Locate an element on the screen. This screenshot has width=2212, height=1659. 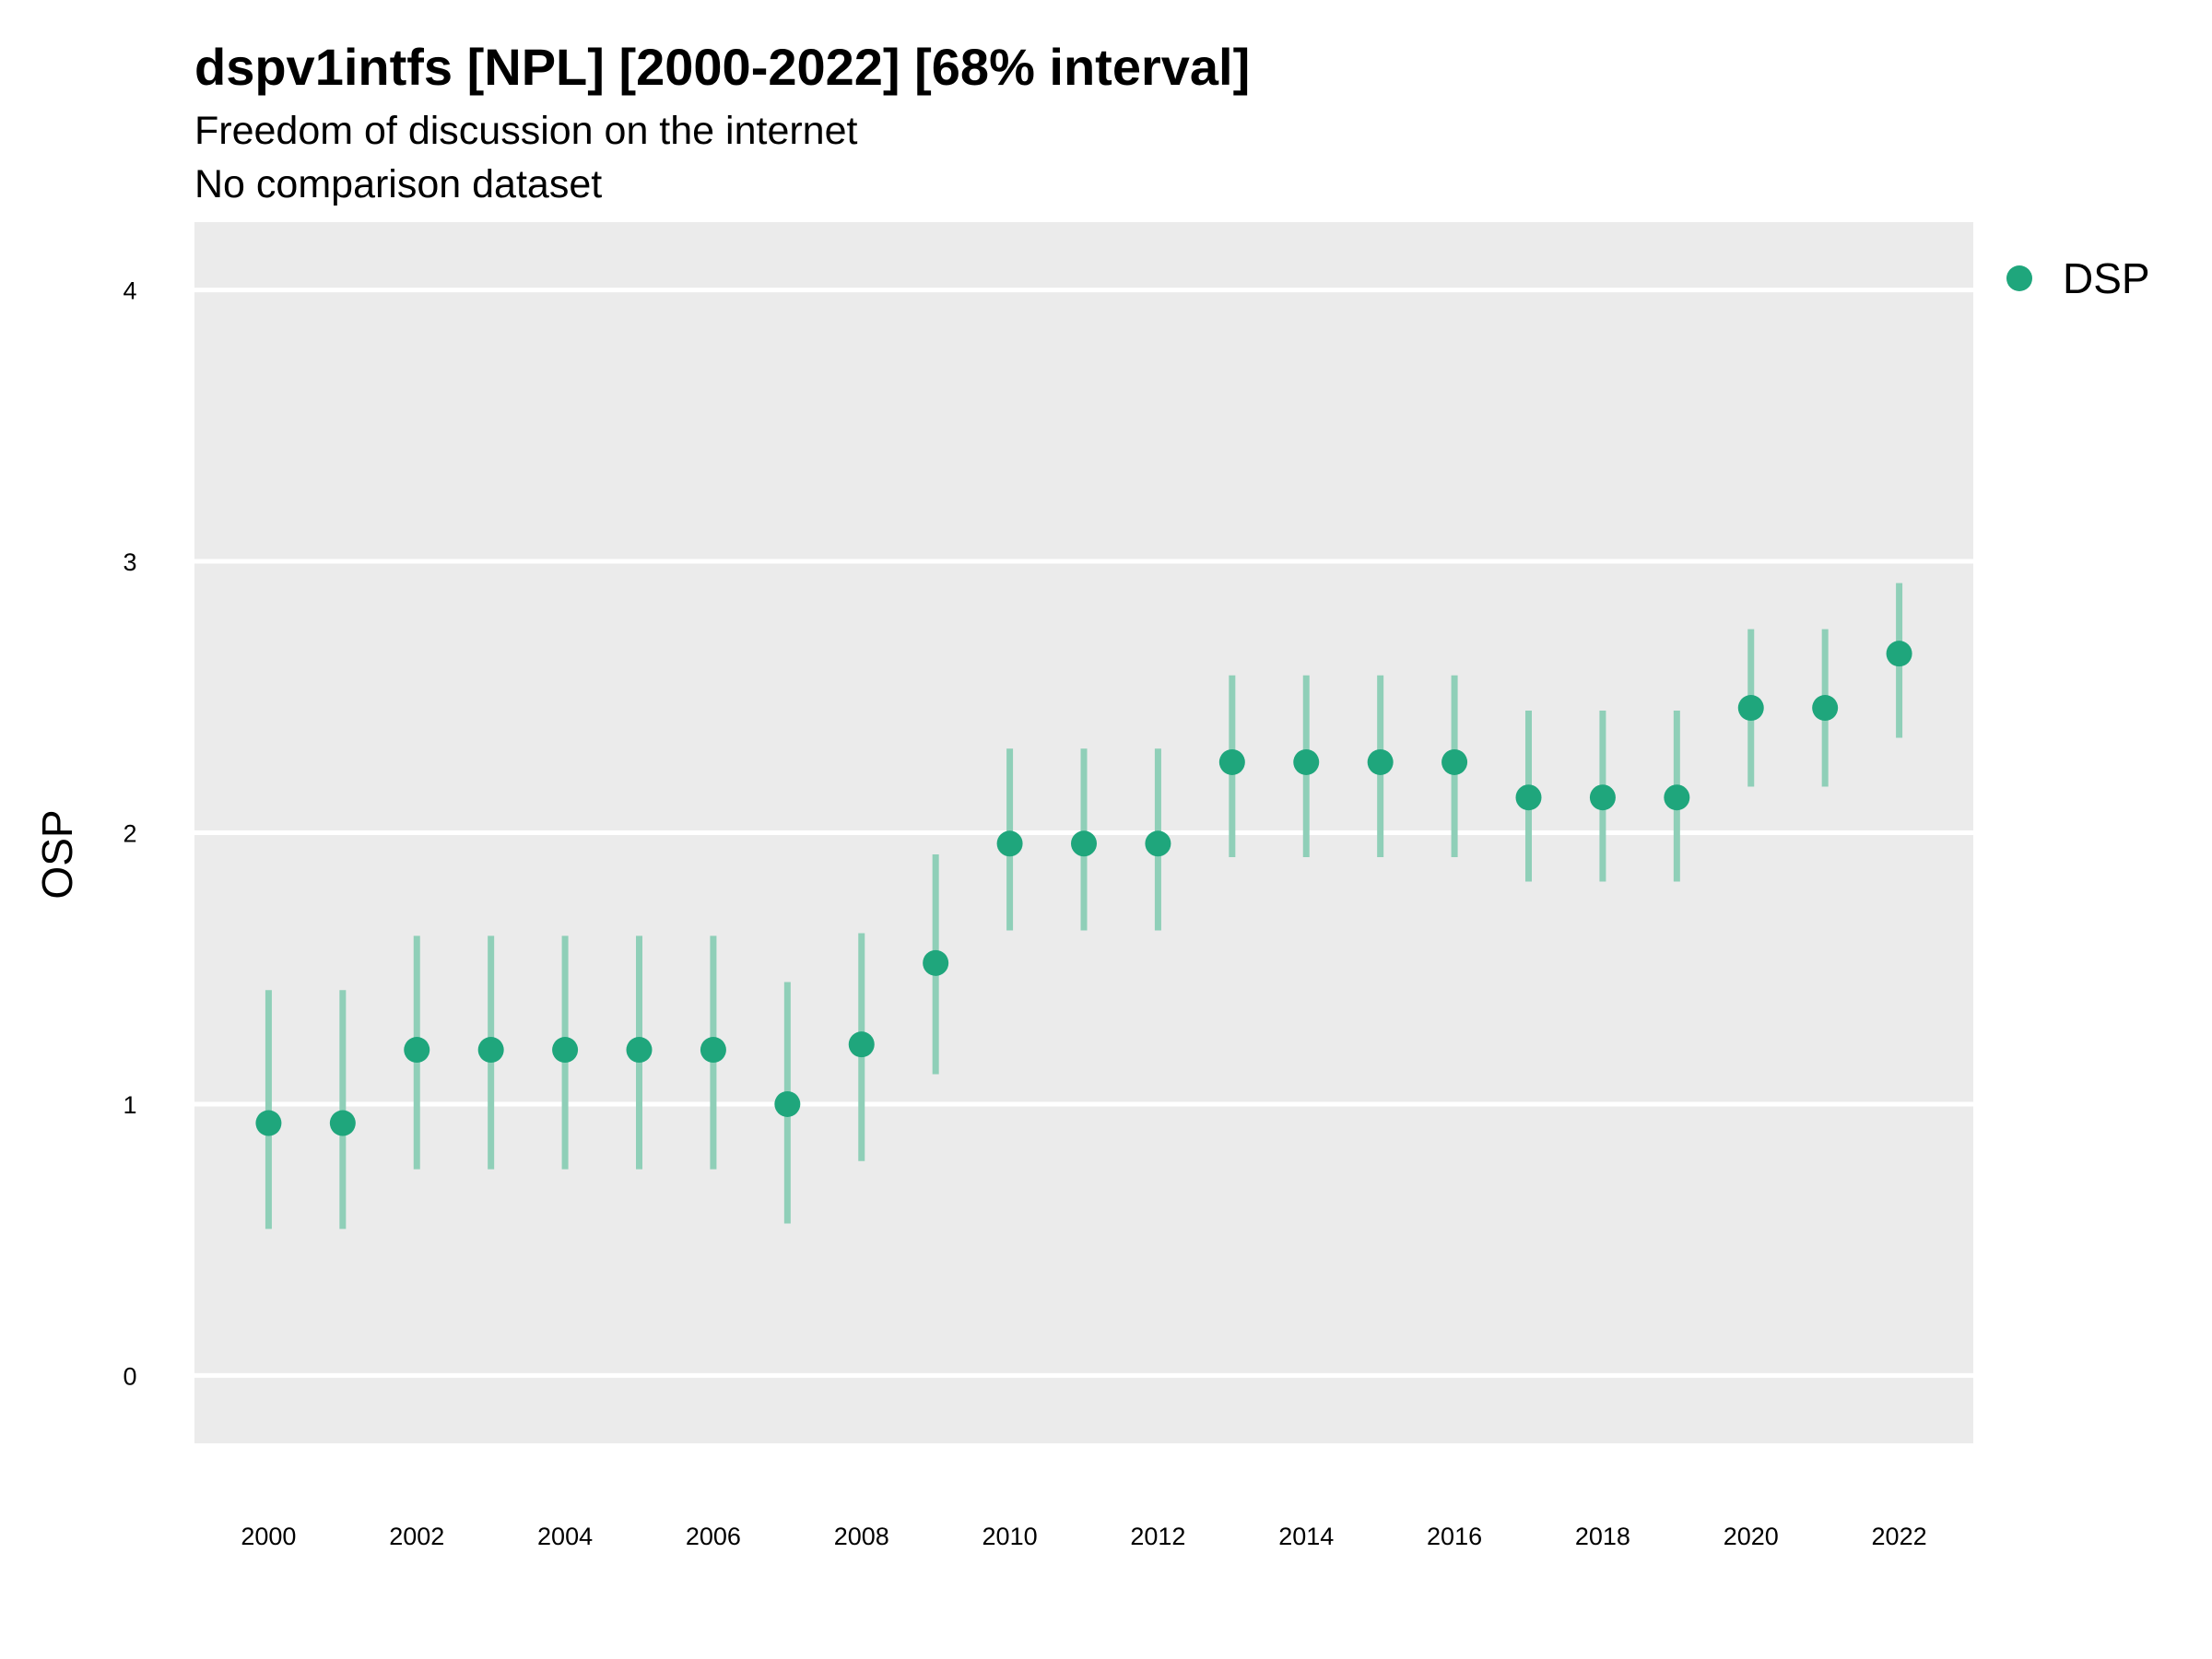
y-tick-label: 1 is located at coordinates (129, 1105).